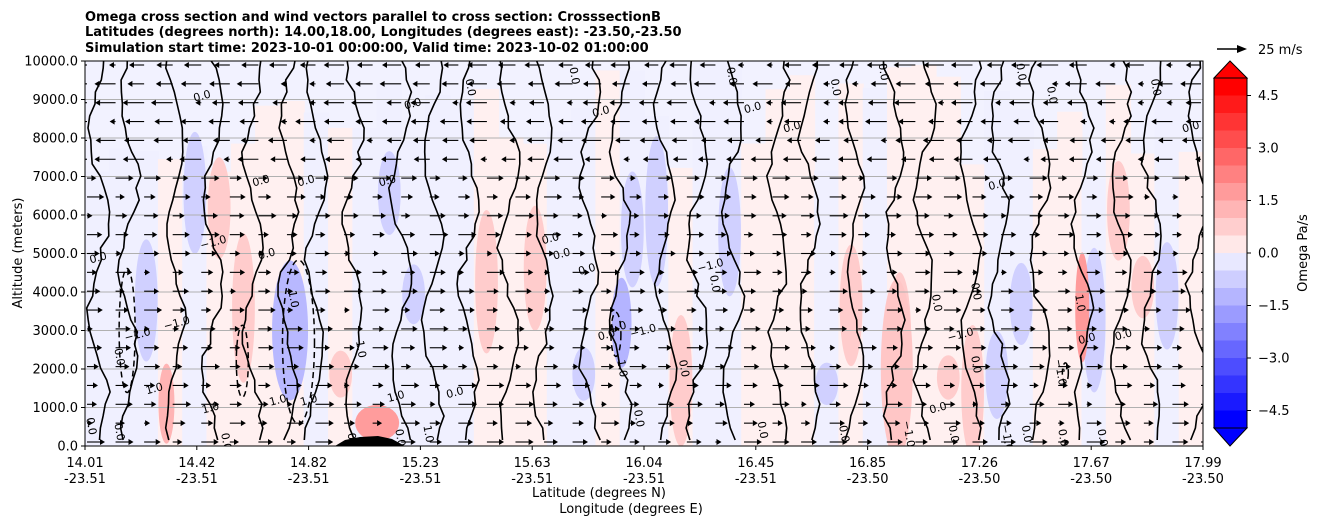  What do you see at coordinates (1230, 192) in the screenshot?
I see `colorbar-band` at bounding box center [1230, 192].